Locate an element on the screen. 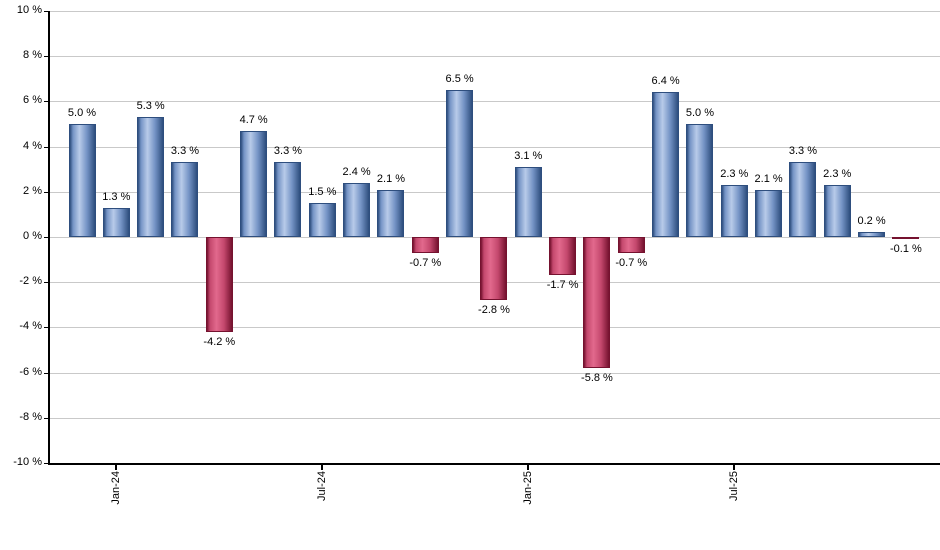 The width and height of the screenshot is (940, 550). y-axis-label: -8 % is located at coordinates (30, 417).